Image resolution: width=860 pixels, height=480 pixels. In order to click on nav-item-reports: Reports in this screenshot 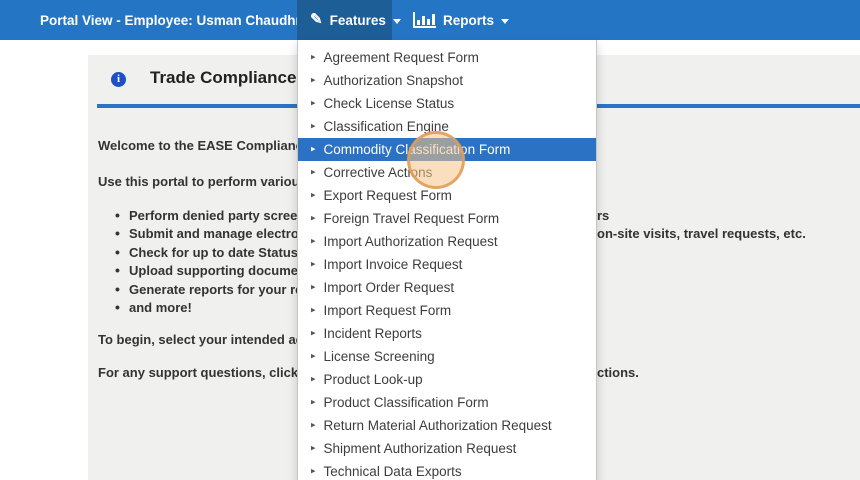, I will do `click(461, 20)`.